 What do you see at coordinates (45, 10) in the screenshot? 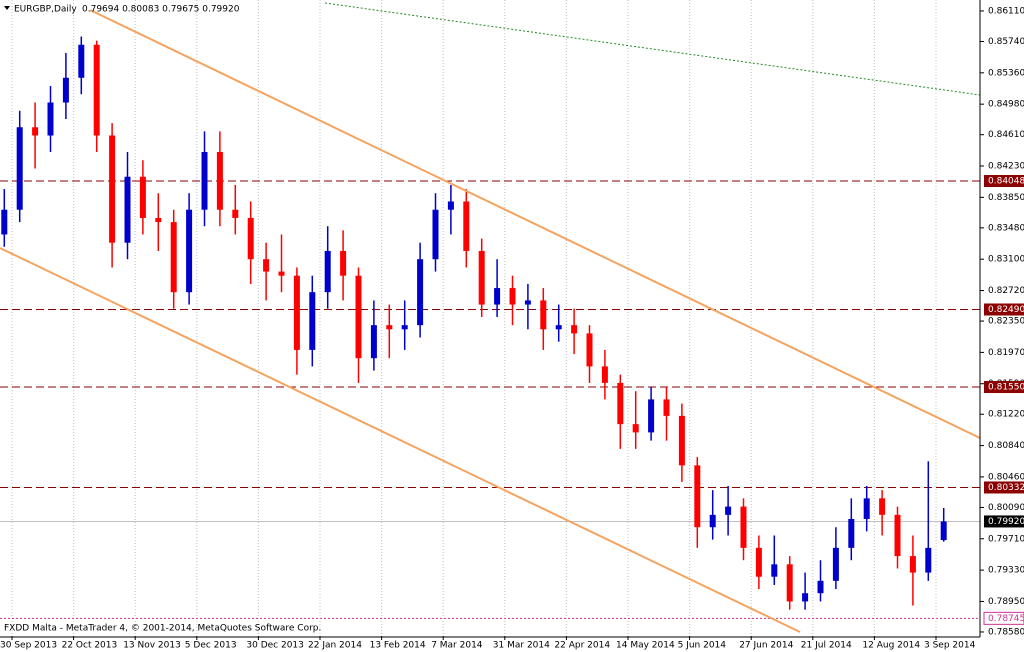
I see `symbol-title: EURGBP,Daily` at bounding box center [45, 10].